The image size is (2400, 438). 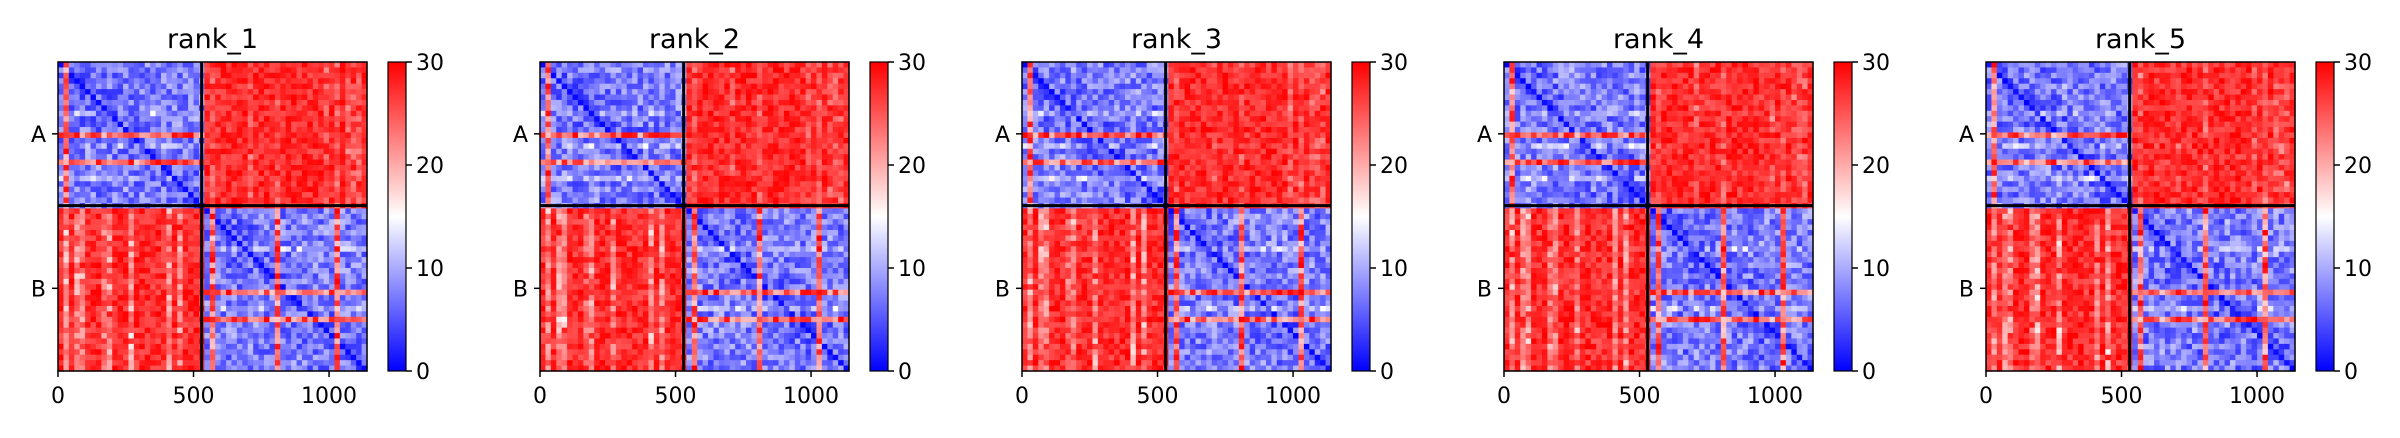 I want to click on y-tick-label: B, so click(x=38, y=289).